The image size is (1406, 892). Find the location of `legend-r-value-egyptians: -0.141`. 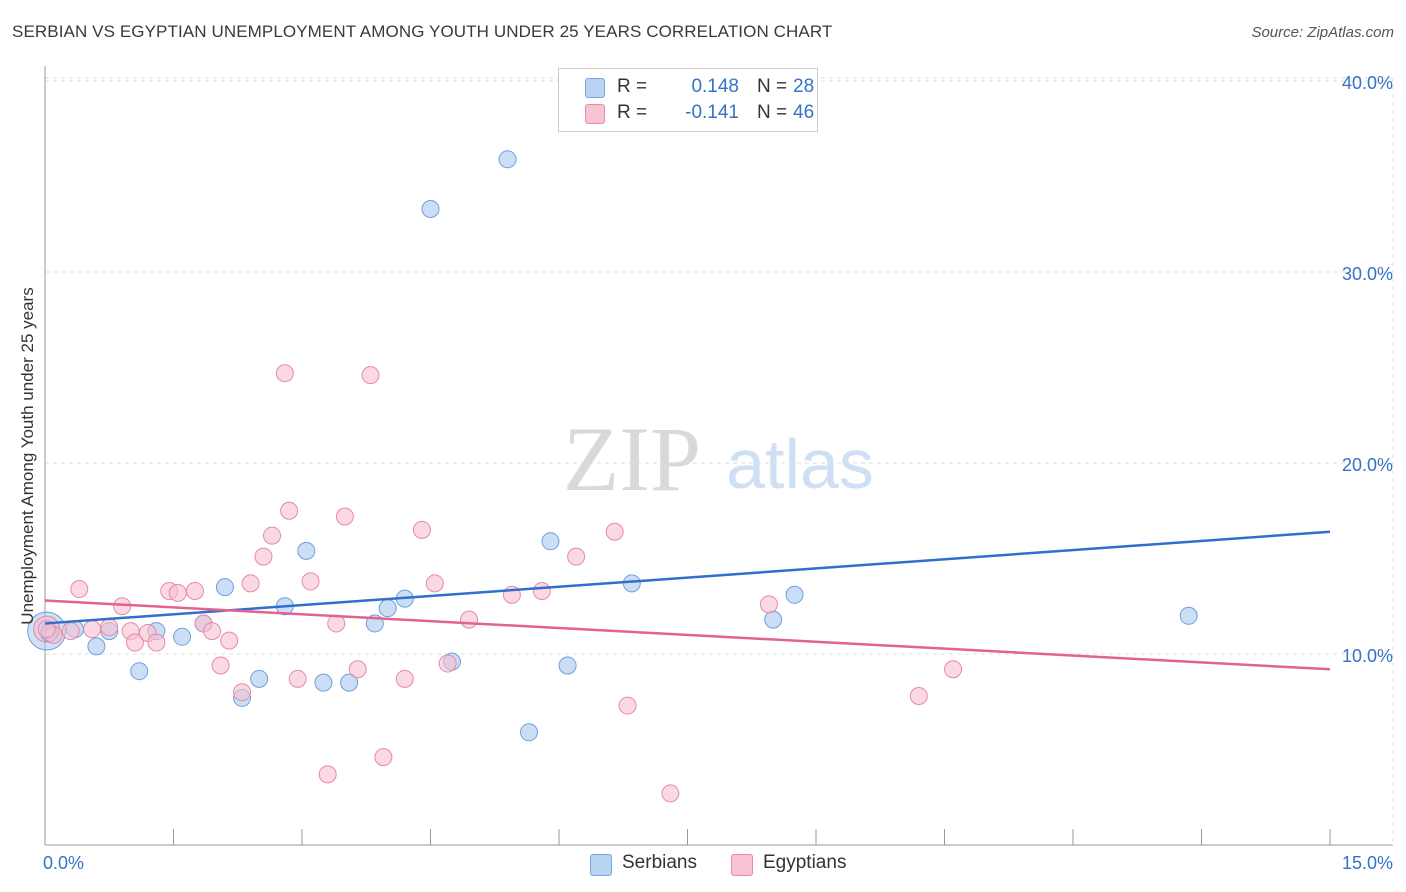

legend-r-value-egyptians: -0.141 is located at coordinates (712, 112).